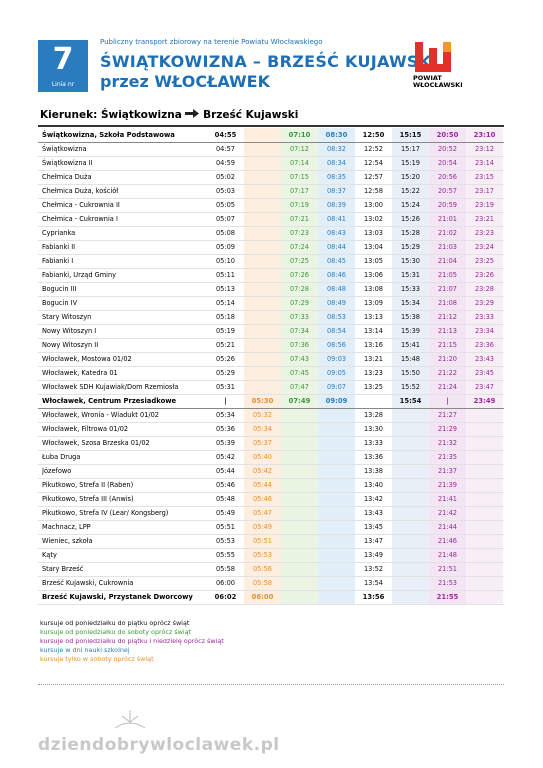 Image resolution: width=543 pixels, height=768 pixels. Describe the element at coordinates (447, 583) in the screenshot. I see `time: 21:53` at that location.